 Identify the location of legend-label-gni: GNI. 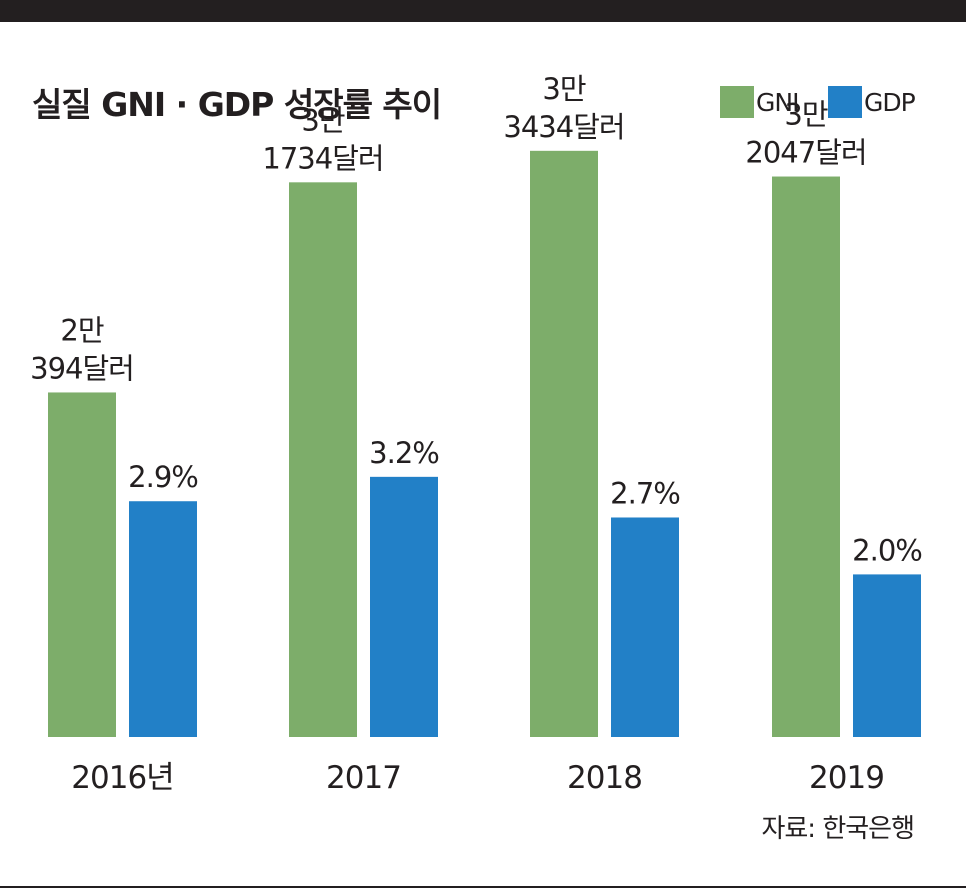
(777, 102).